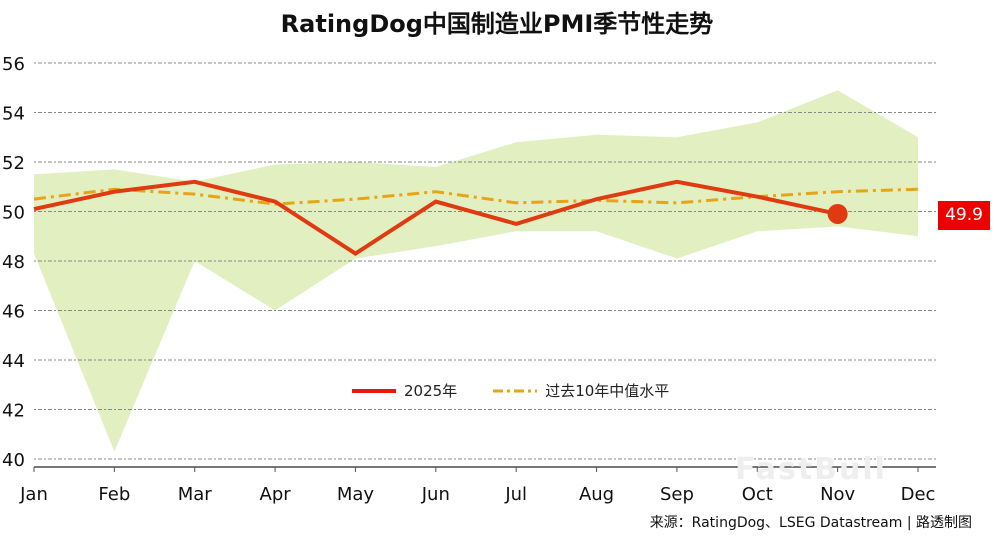  I want to click on y-tick-label: 52, so click(13, 163).